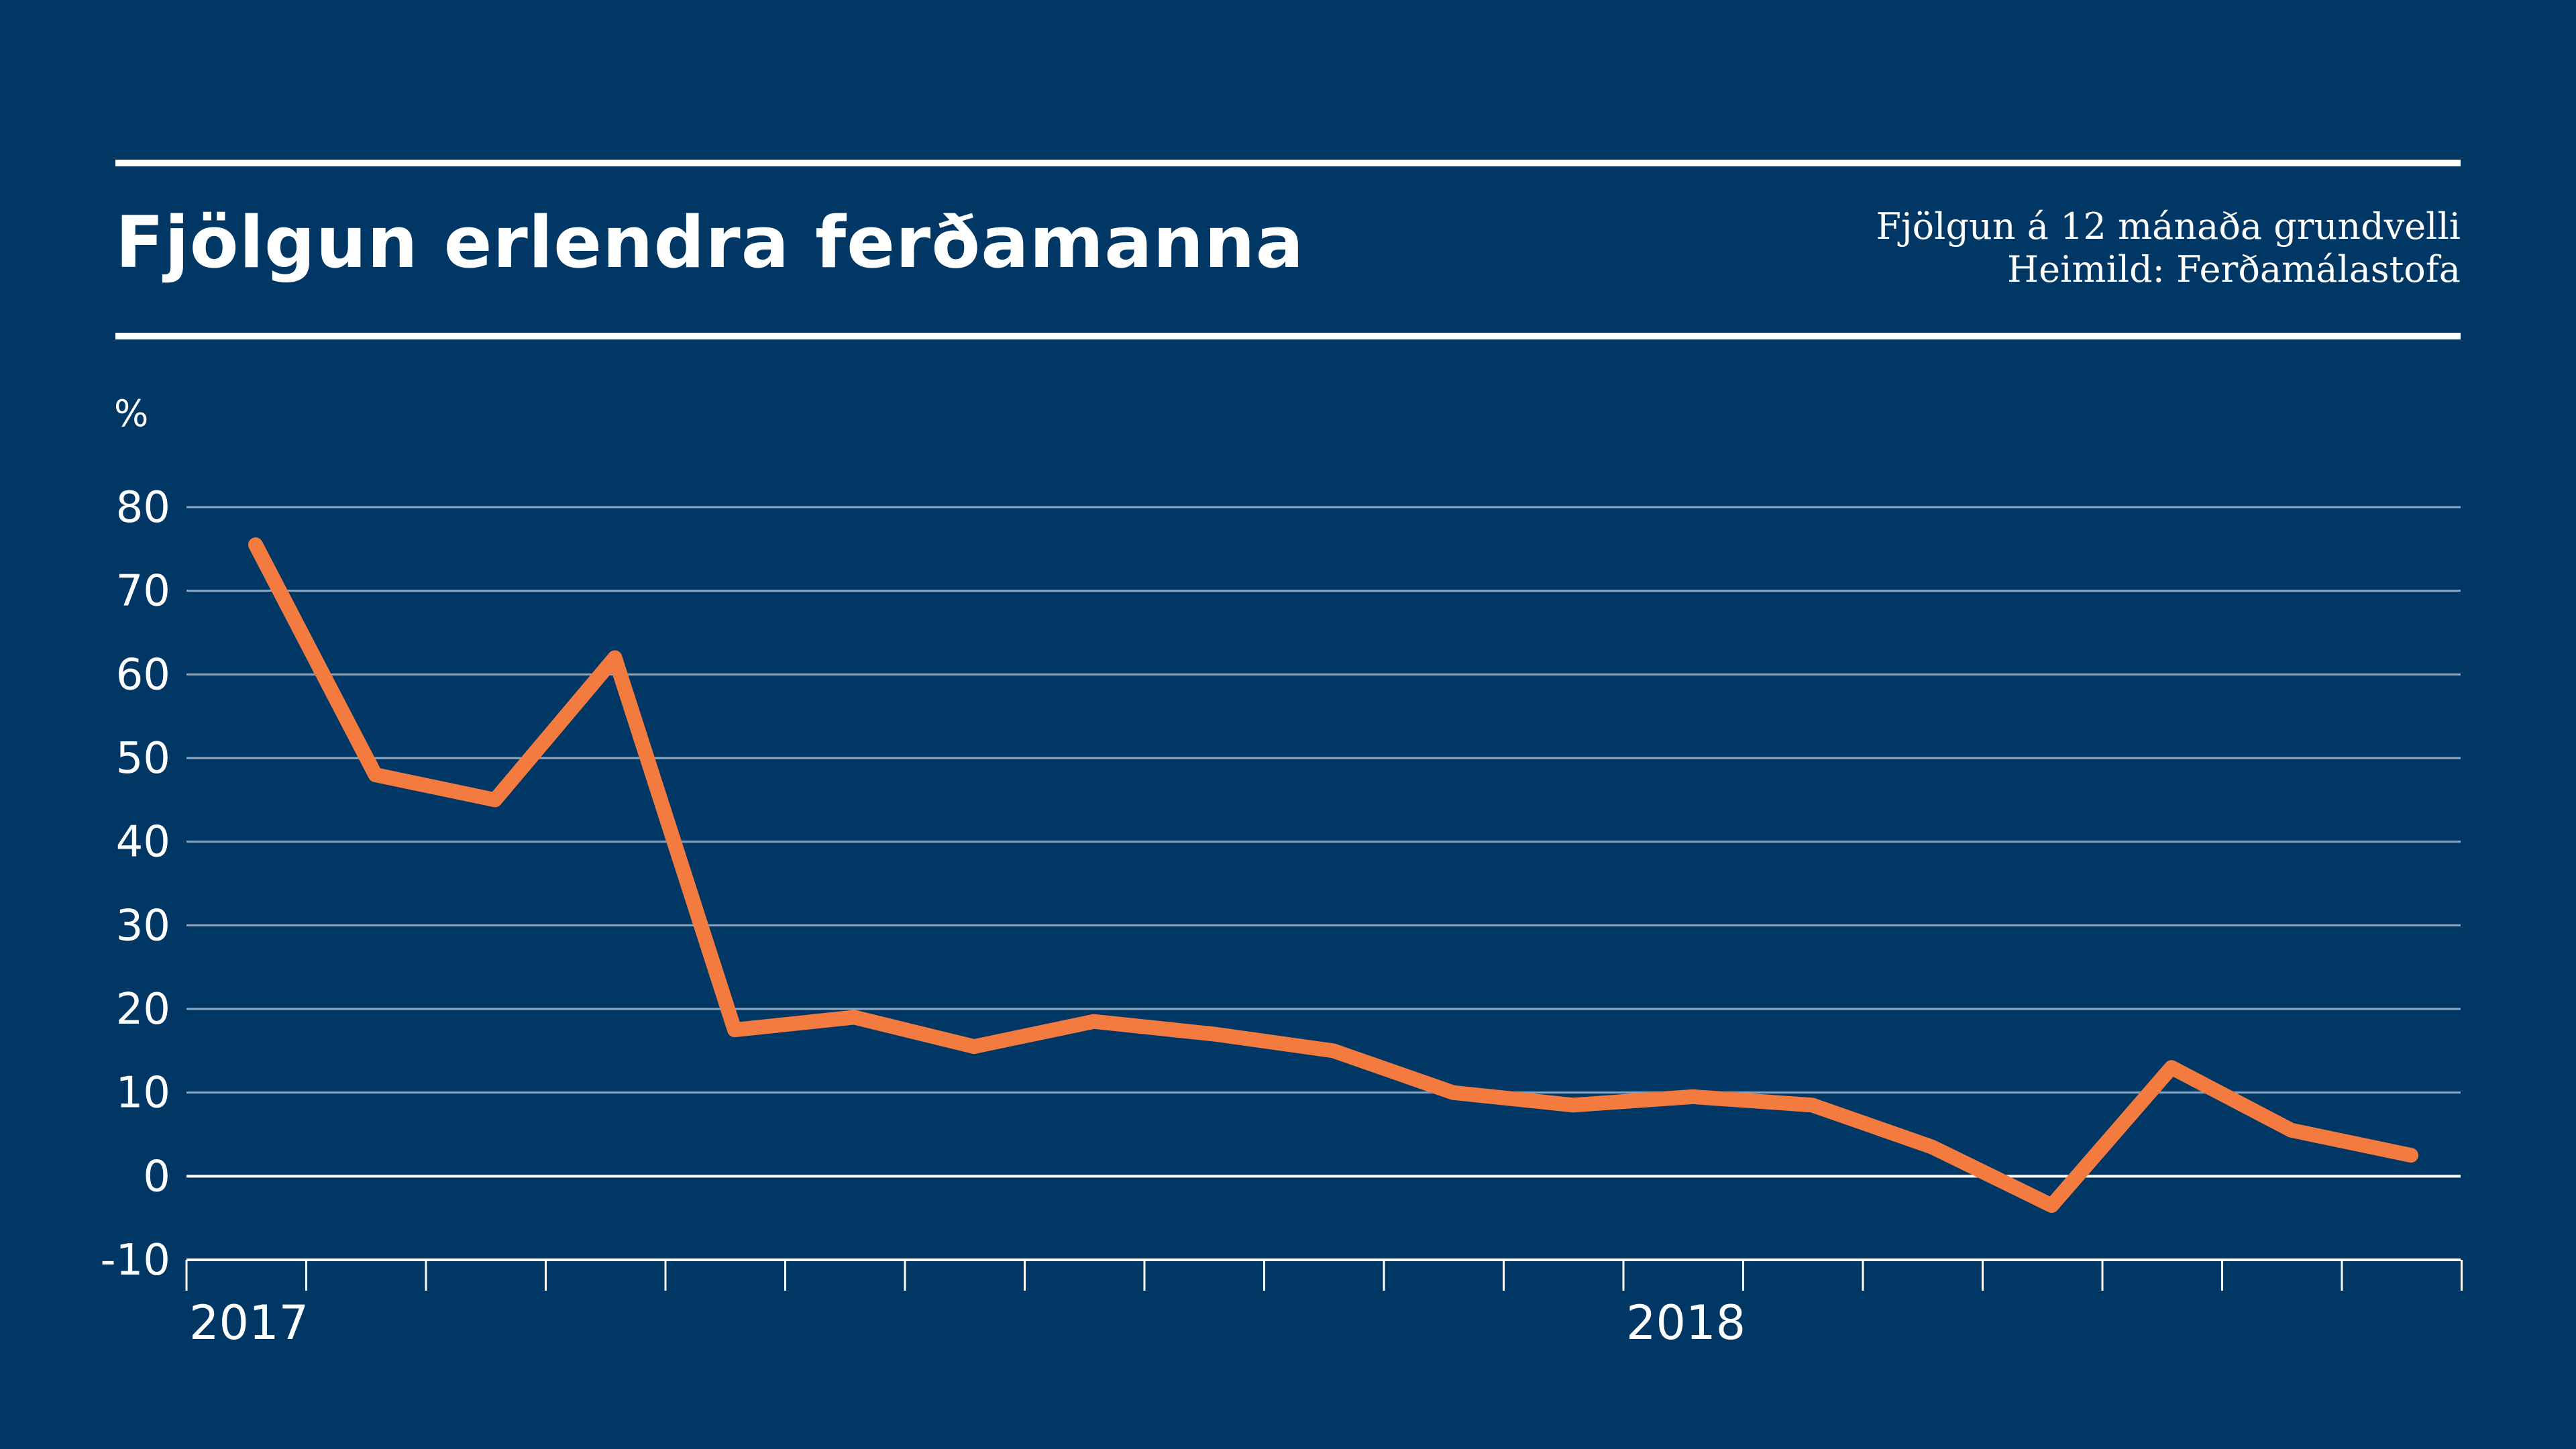  Describe the element at coordinates (143, 675) in the screenshot. I see `y-tick-label-60: 60` at that location.